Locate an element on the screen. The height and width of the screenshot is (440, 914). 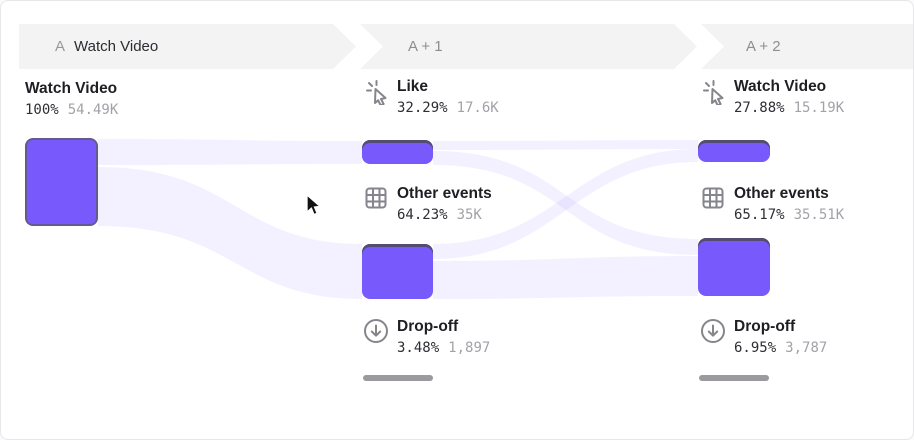
node-label-group: Watch Video 27.88% 15.19K is located at coordinates (771, 98).